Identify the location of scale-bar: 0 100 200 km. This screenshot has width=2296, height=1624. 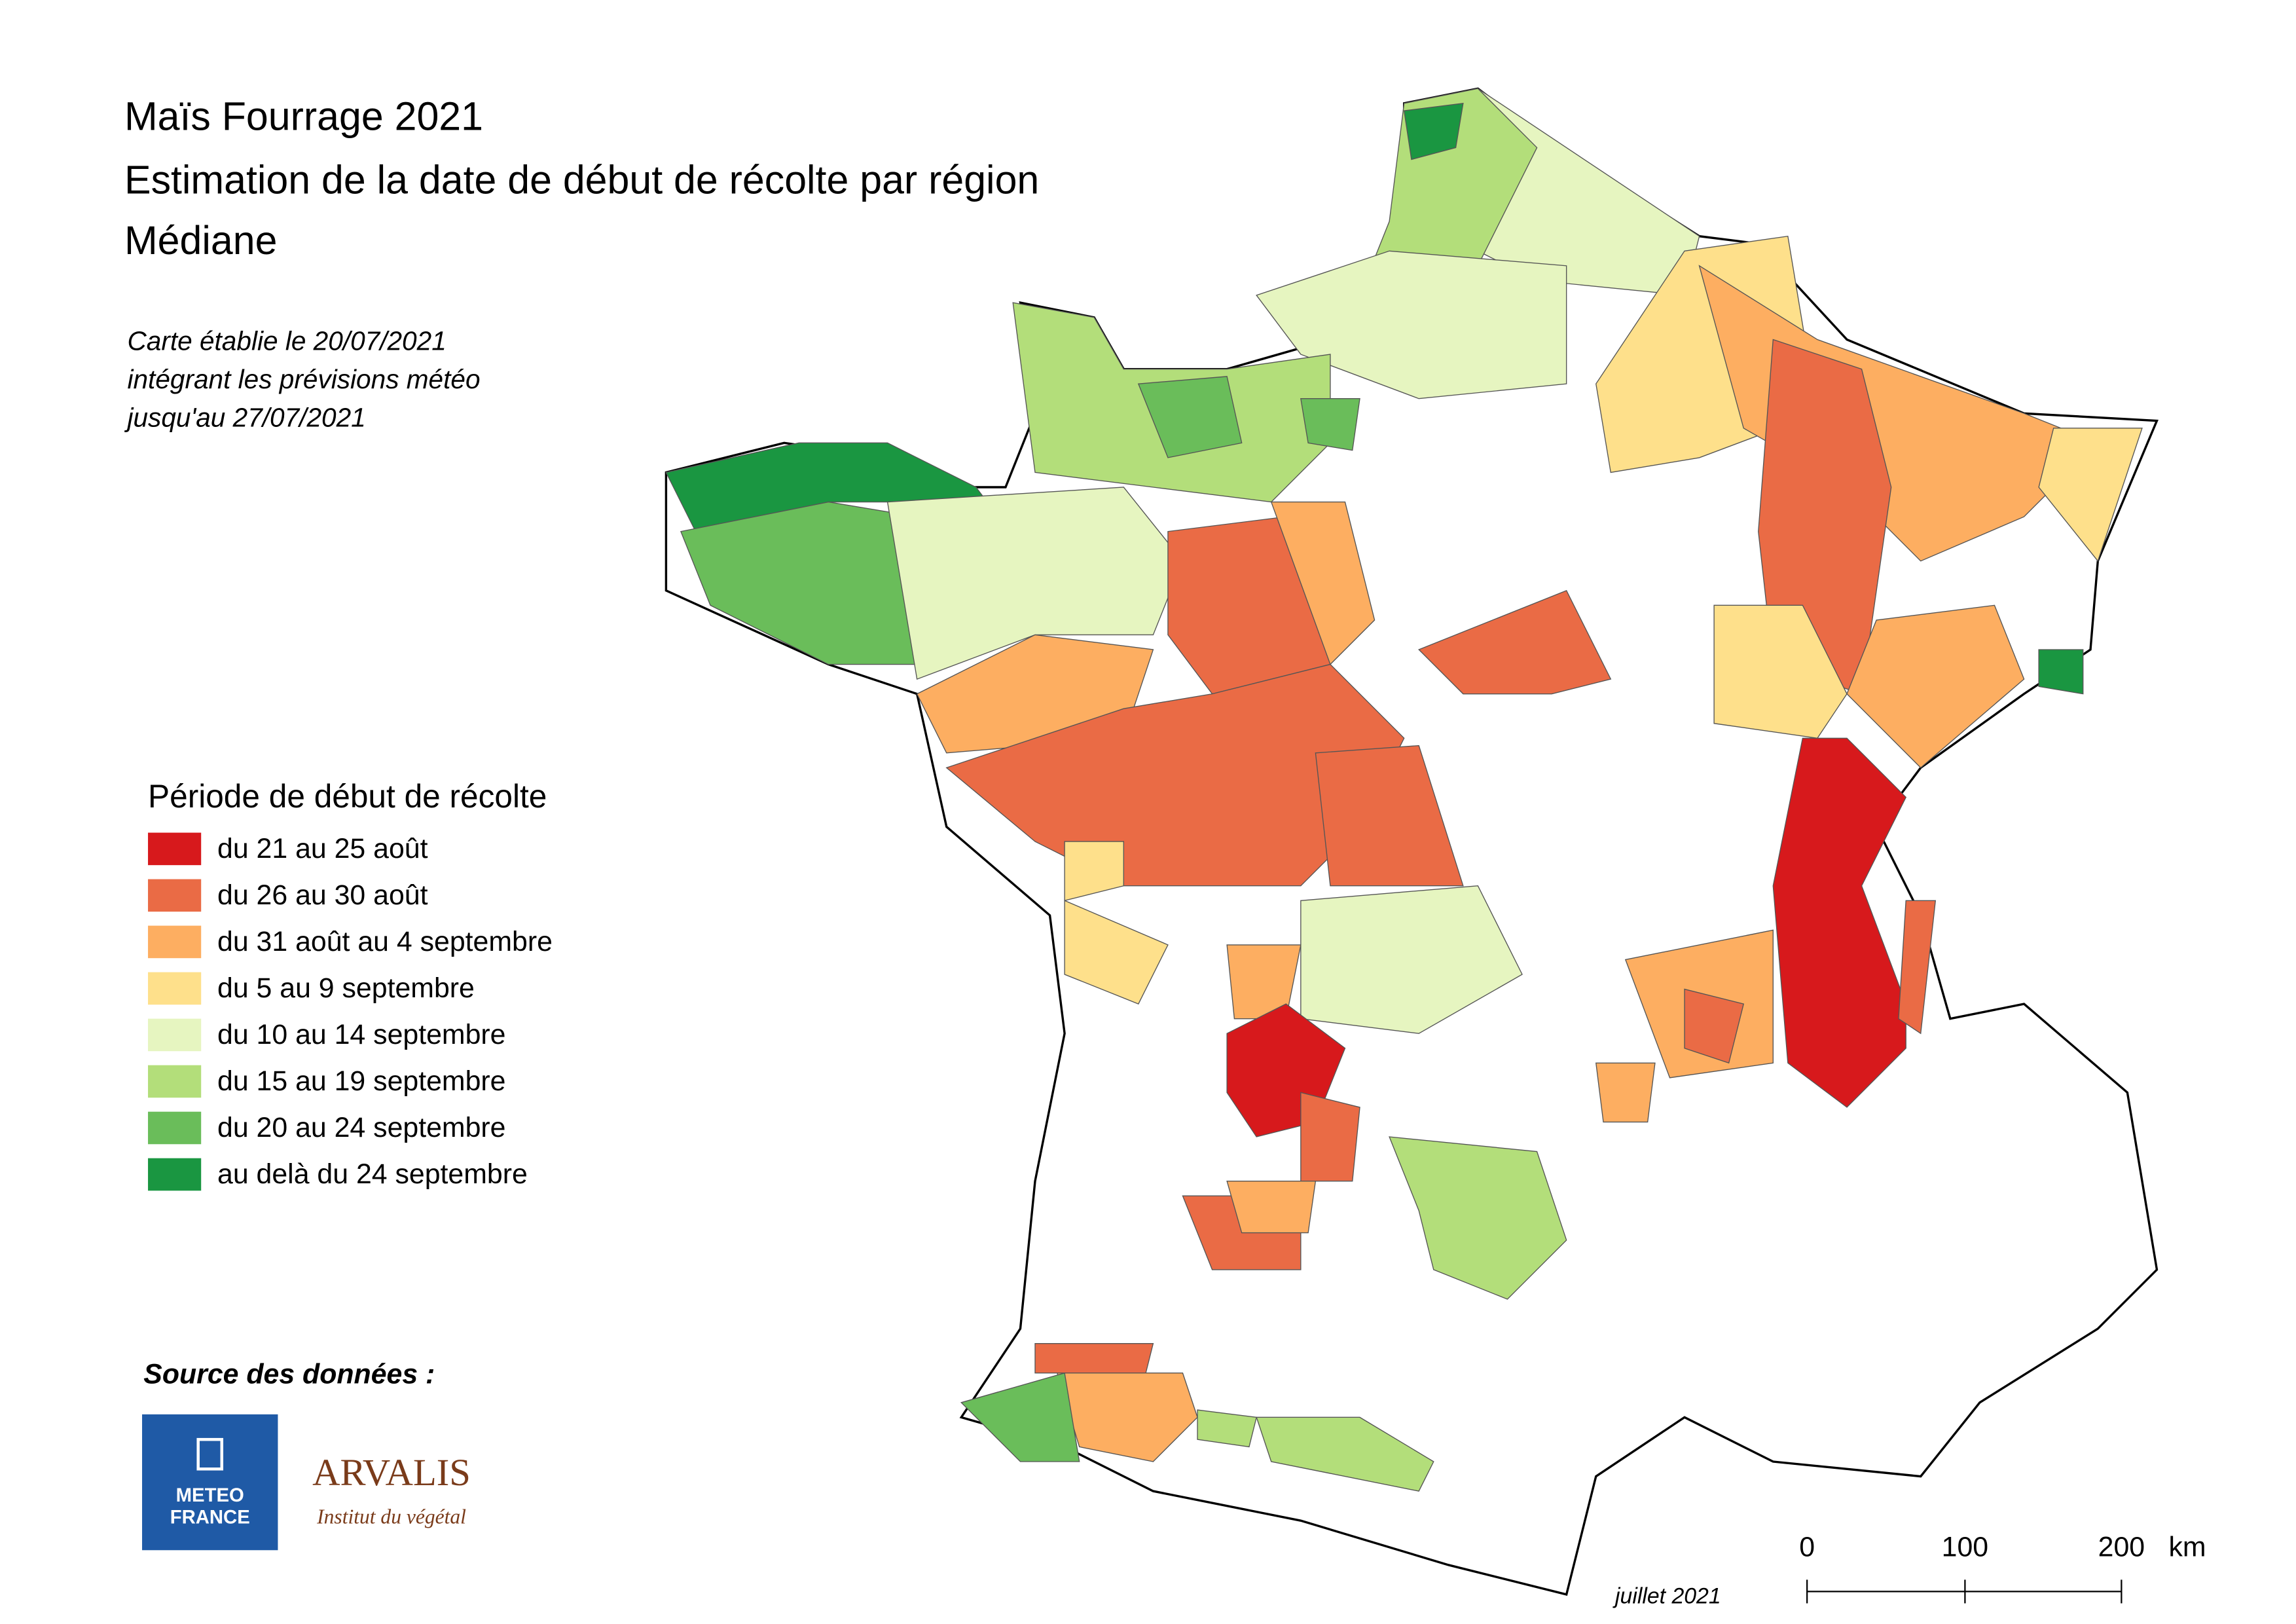
(2002, 1567).